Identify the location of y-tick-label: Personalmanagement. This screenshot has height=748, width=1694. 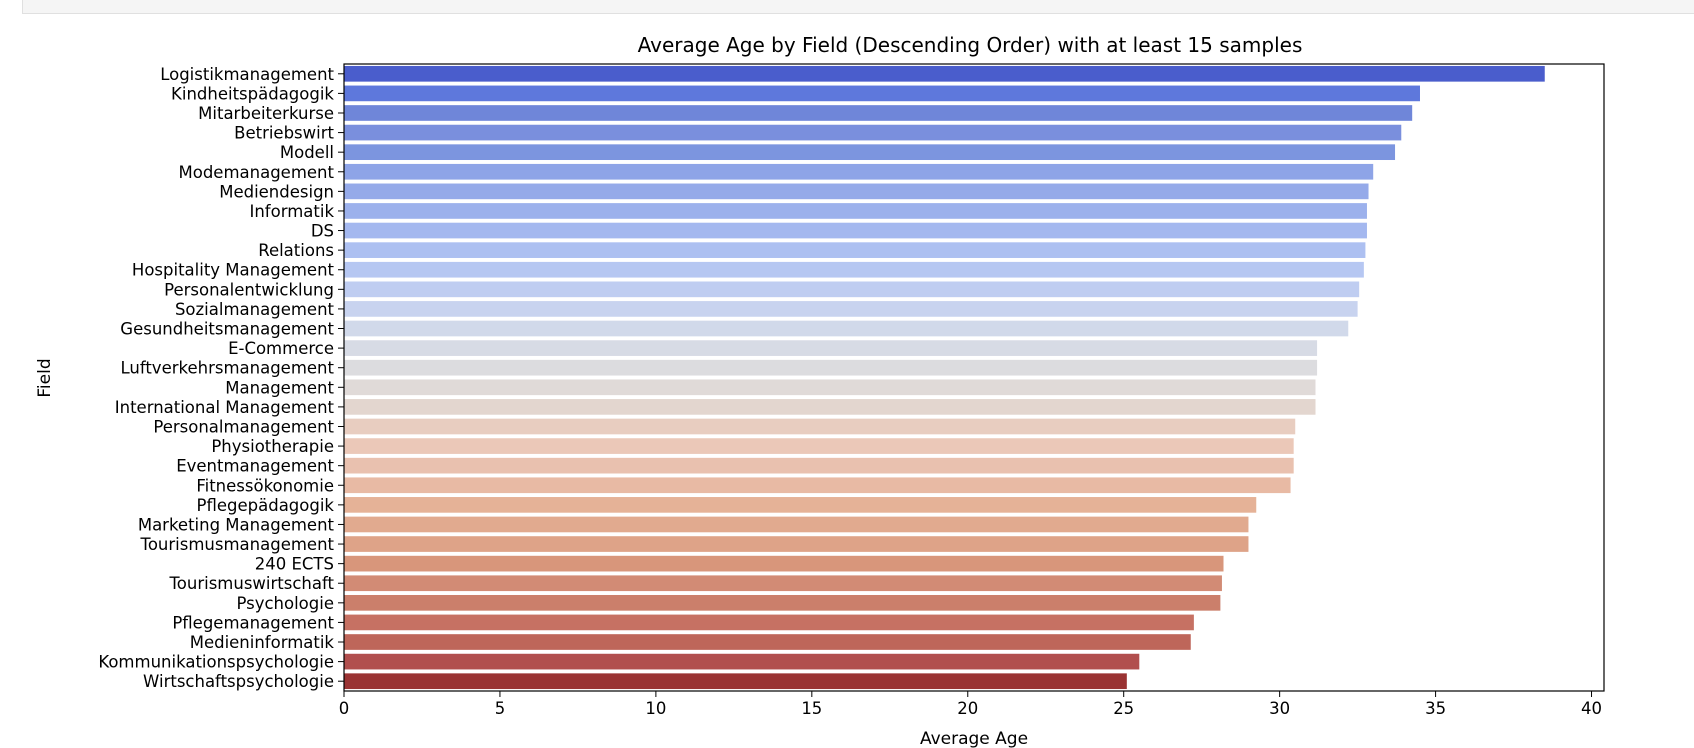
(243, 426).